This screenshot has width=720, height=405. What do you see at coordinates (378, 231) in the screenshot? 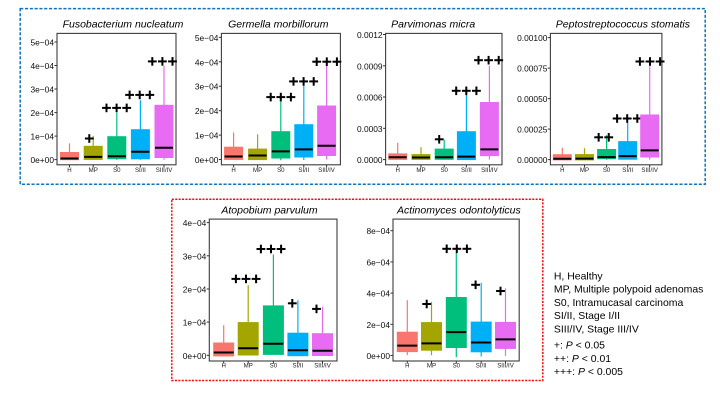
I see `svg-text: 8e−04` at bounding box center [378, 231].